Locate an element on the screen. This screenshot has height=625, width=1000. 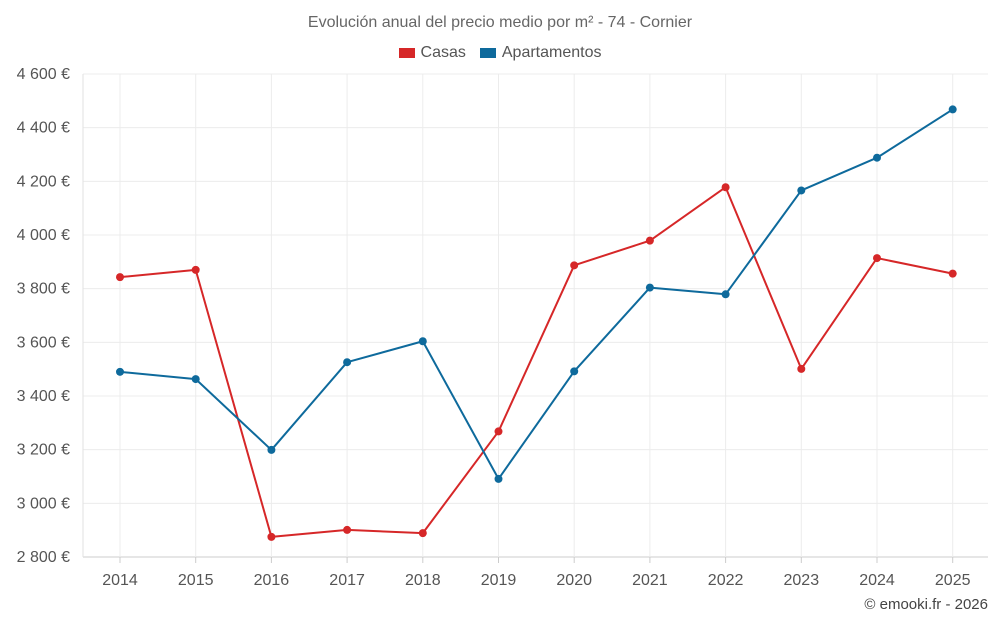
data-point-casas-2024 is located at coordinates (877, 258).